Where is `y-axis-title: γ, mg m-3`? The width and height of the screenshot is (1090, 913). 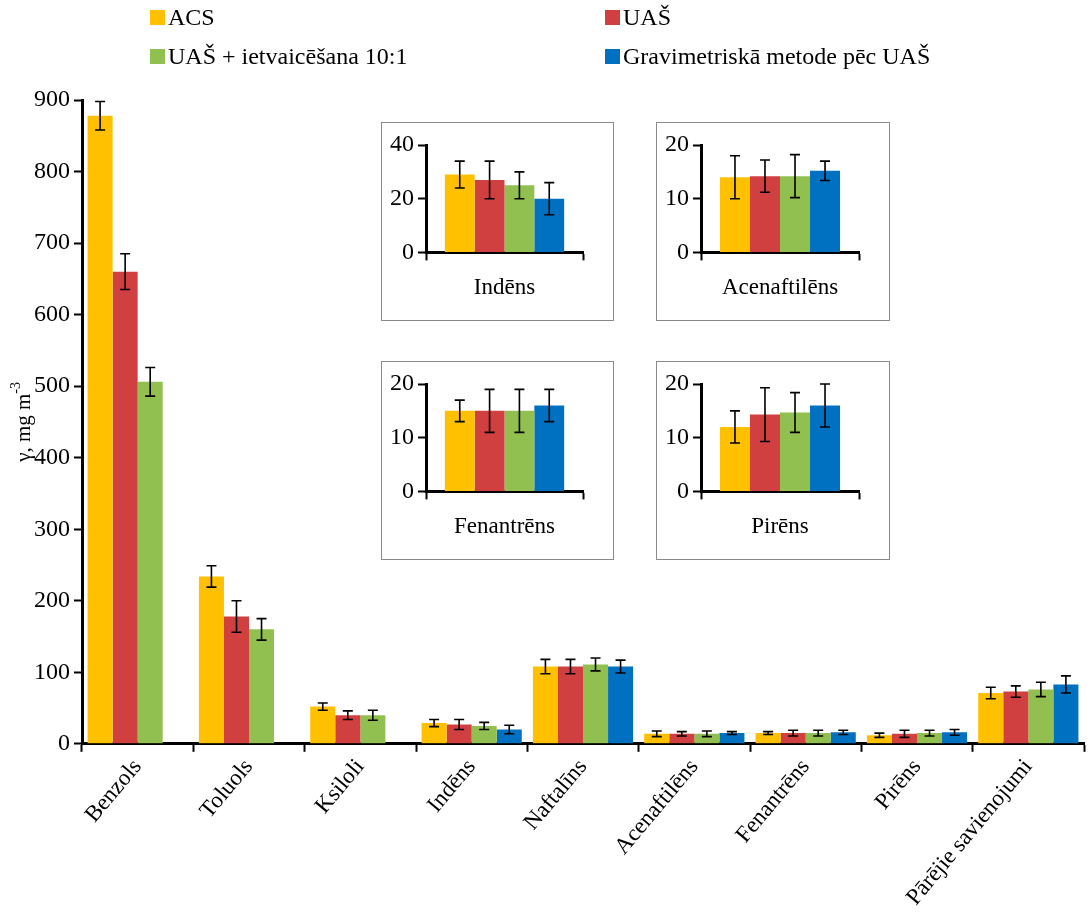 y-axis-title: γ, mg m-3 is located at coordinates (21, 422).